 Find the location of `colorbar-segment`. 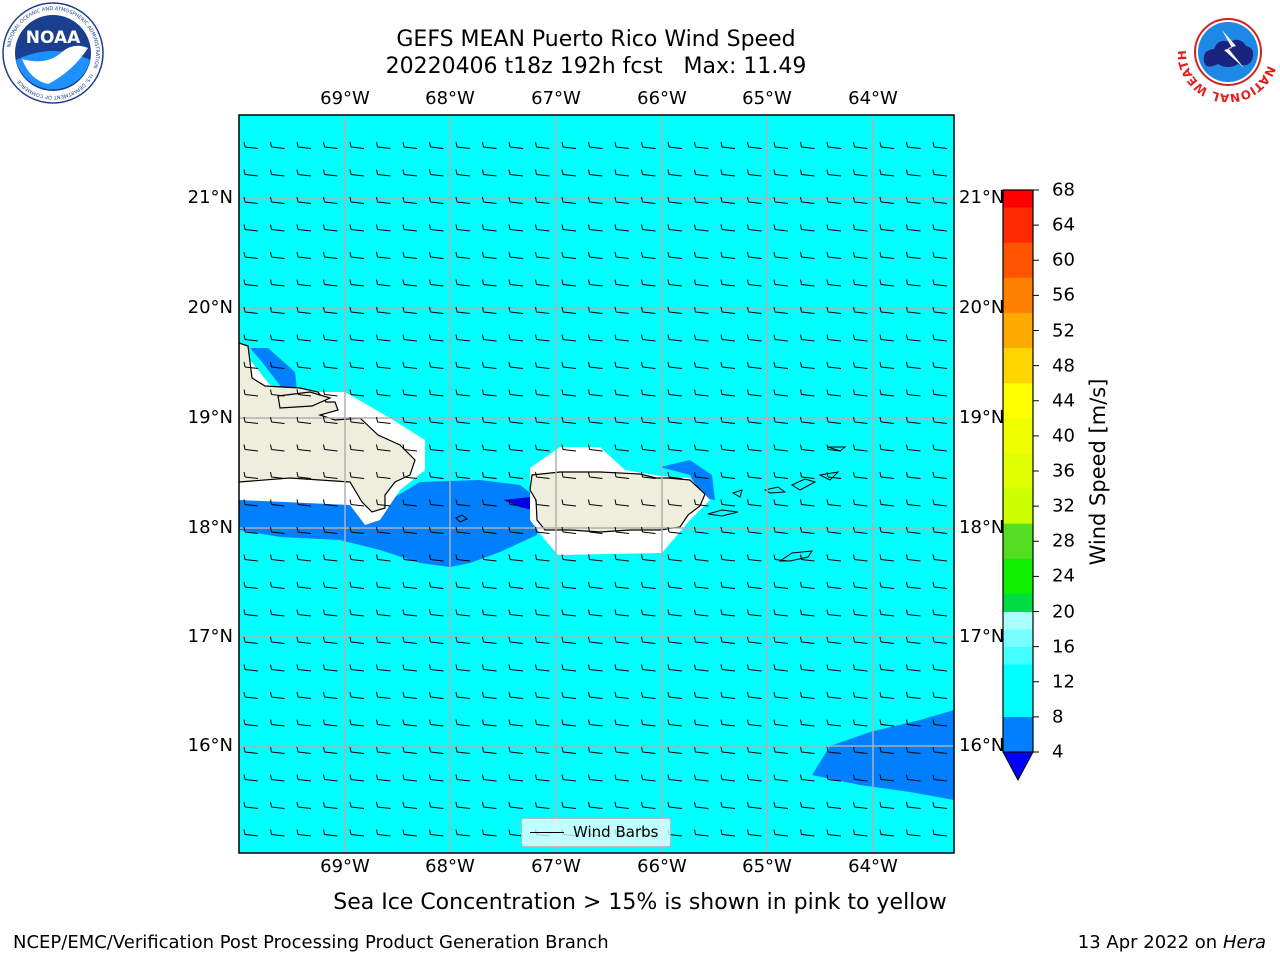

colorbar-segment is located at coordinates (1018, 251).